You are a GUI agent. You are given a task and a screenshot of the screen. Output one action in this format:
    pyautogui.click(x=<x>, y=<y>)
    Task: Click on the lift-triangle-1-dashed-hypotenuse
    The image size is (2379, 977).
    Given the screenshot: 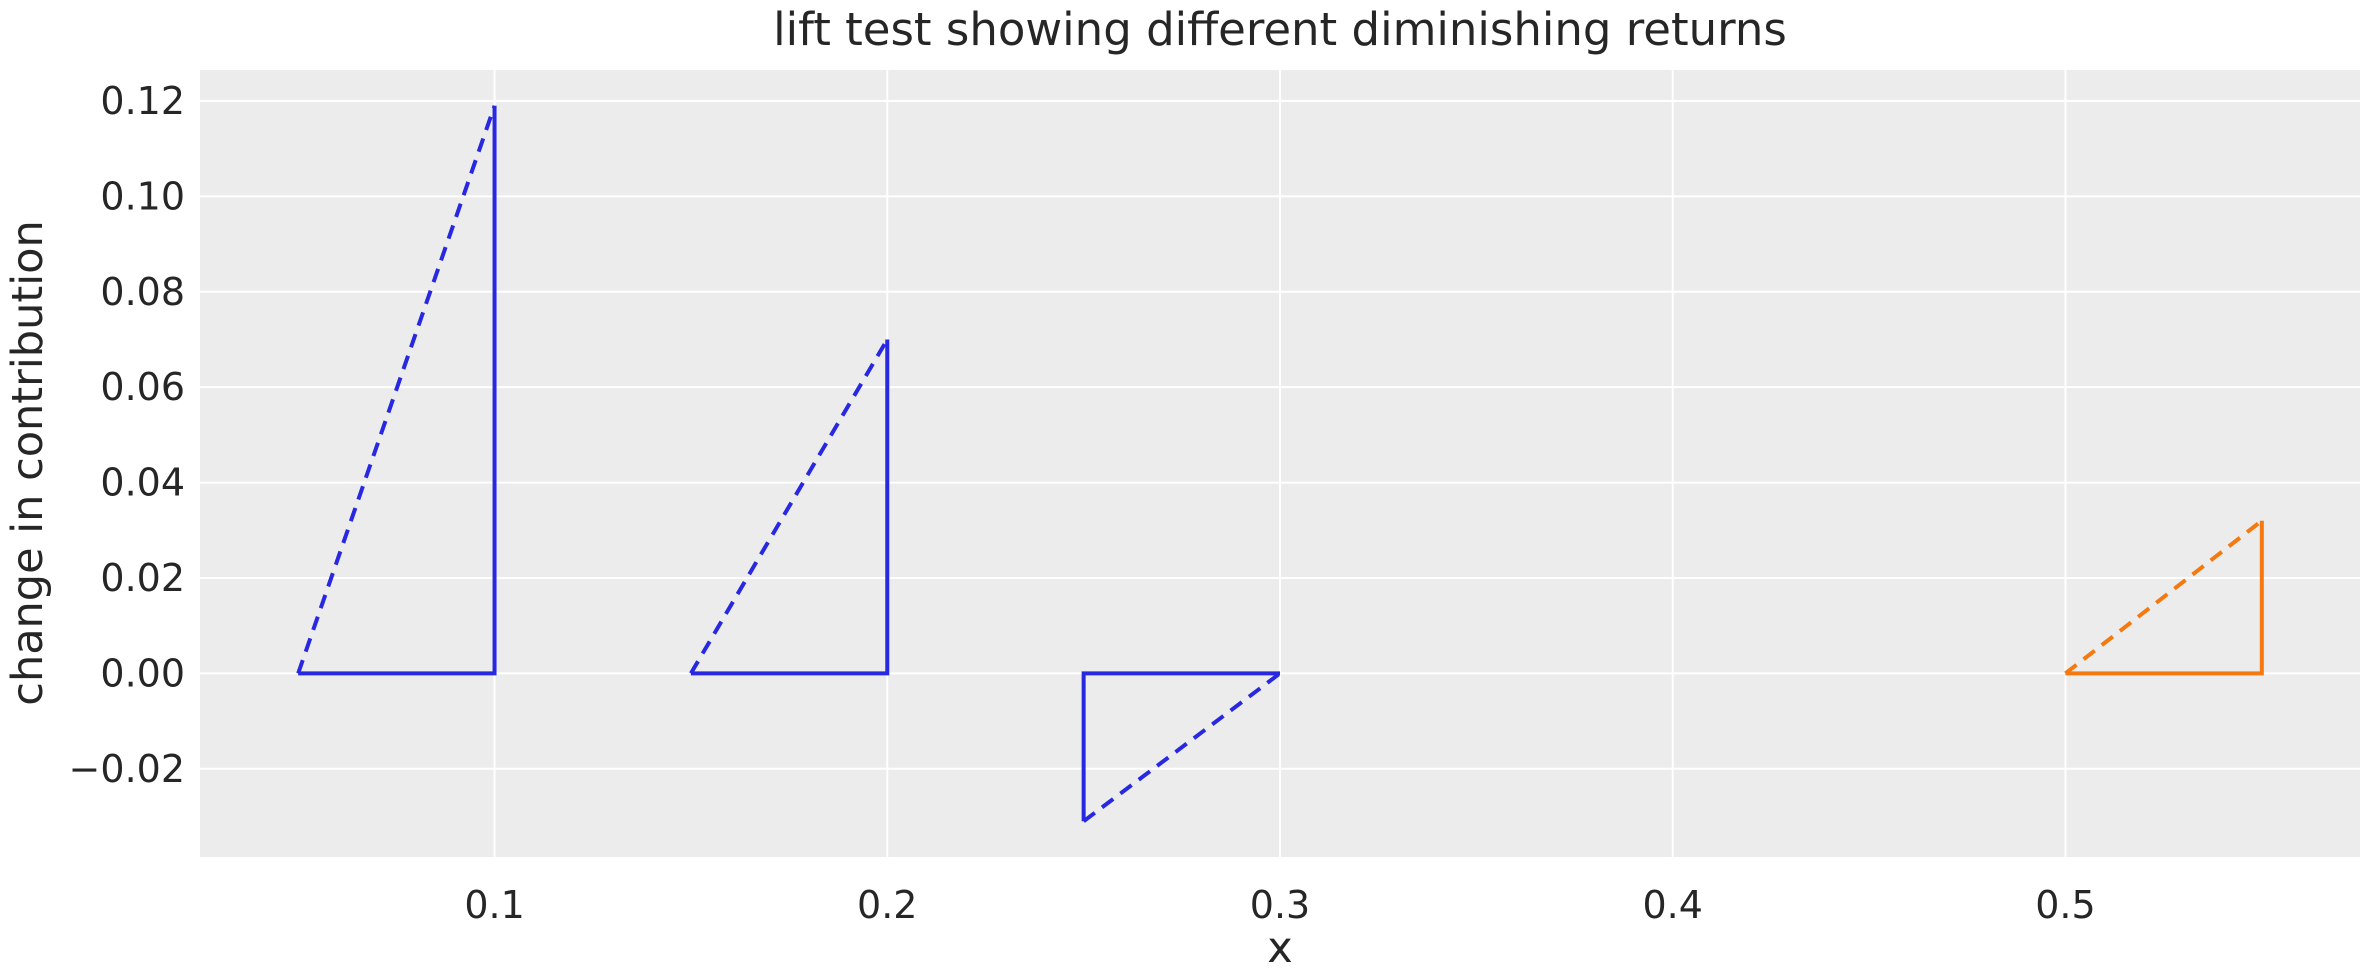 What is the action you would take?
    pyautogui.click(x=396, y=390)
    